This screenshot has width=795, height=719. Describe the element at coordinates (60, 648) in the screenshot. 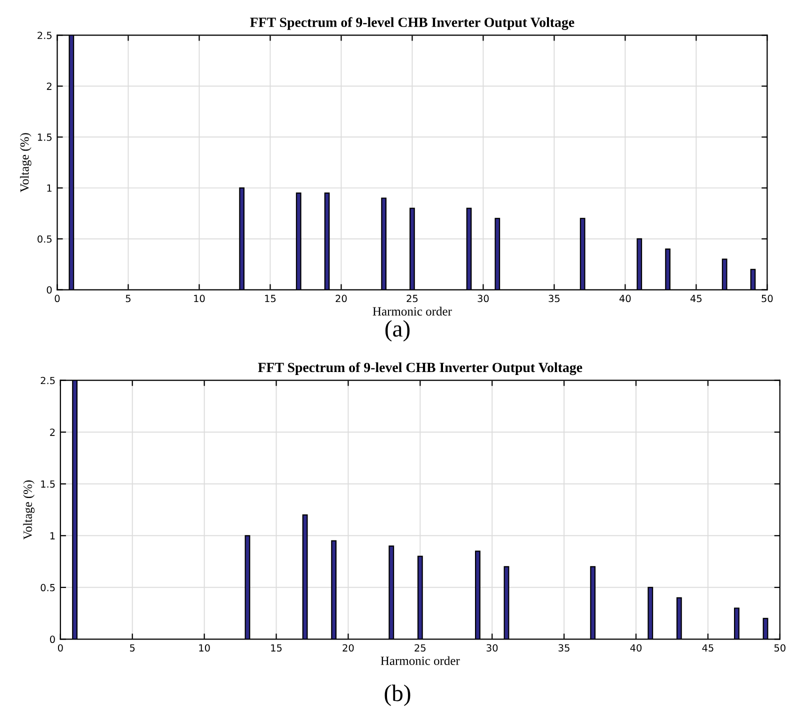

I see `x-tick-label: 0` at that location.